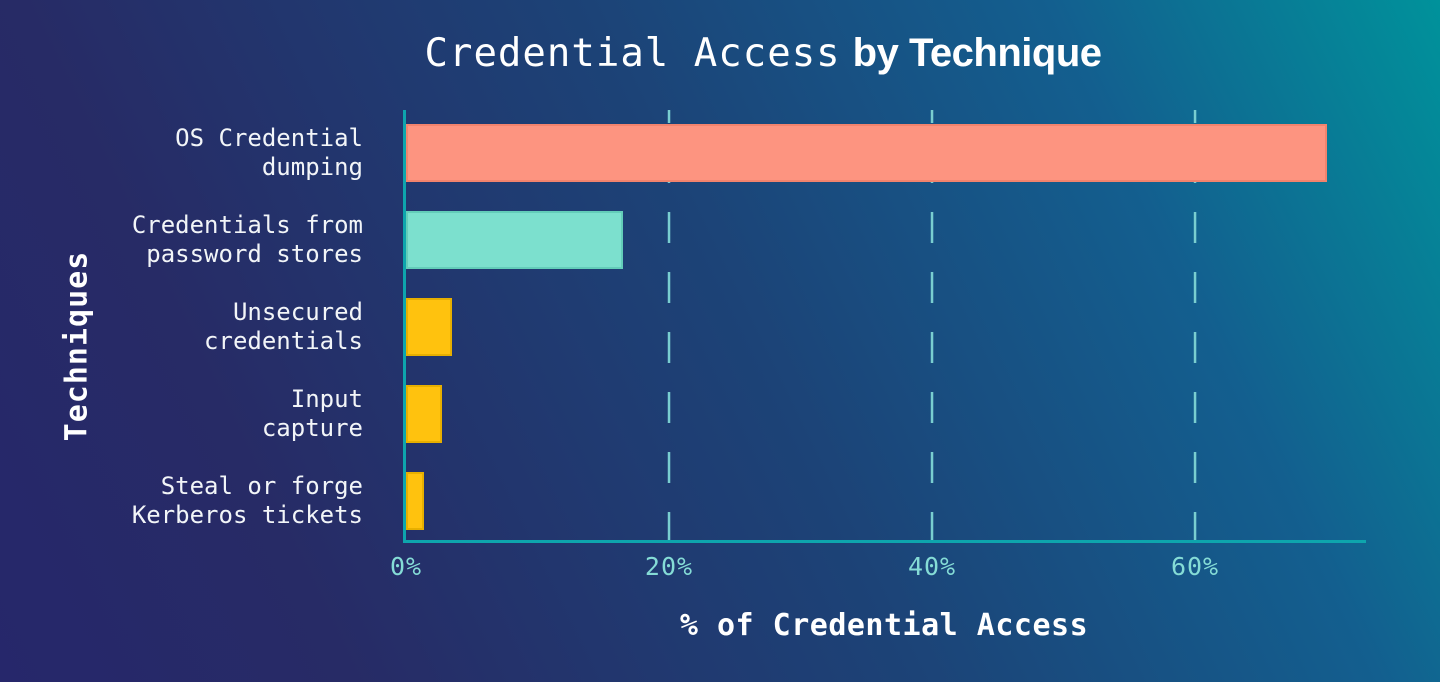  Describe the element at coordinates (312, 167) in the screenshot. I see `category-label-line: dumping` at that location.